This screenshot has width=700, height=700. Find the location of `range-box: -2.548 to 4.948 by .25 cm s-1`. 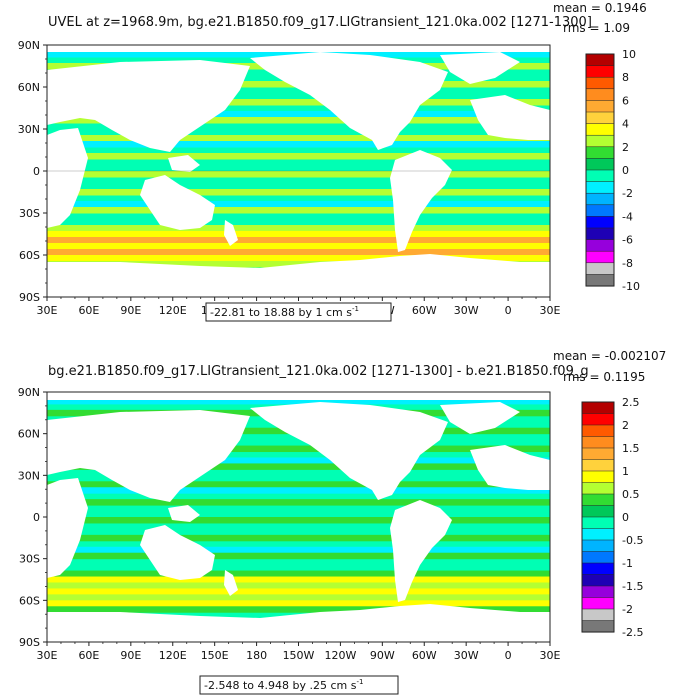

range-box: -2.548 to 4.948 by .25 cm s-1 is located at coordinates (299, 685).